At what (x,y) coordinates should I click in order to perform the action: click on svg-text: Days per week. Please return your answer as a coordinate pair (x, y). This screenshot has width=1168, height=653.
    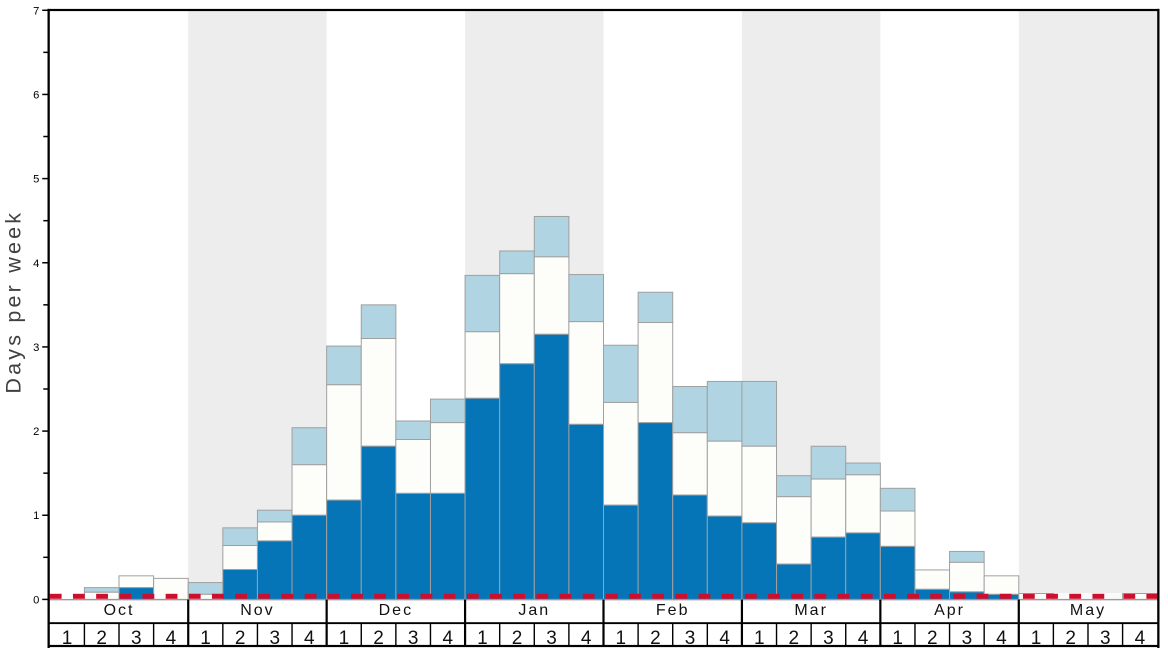
    Looking at the image, I should click on (14, 302).